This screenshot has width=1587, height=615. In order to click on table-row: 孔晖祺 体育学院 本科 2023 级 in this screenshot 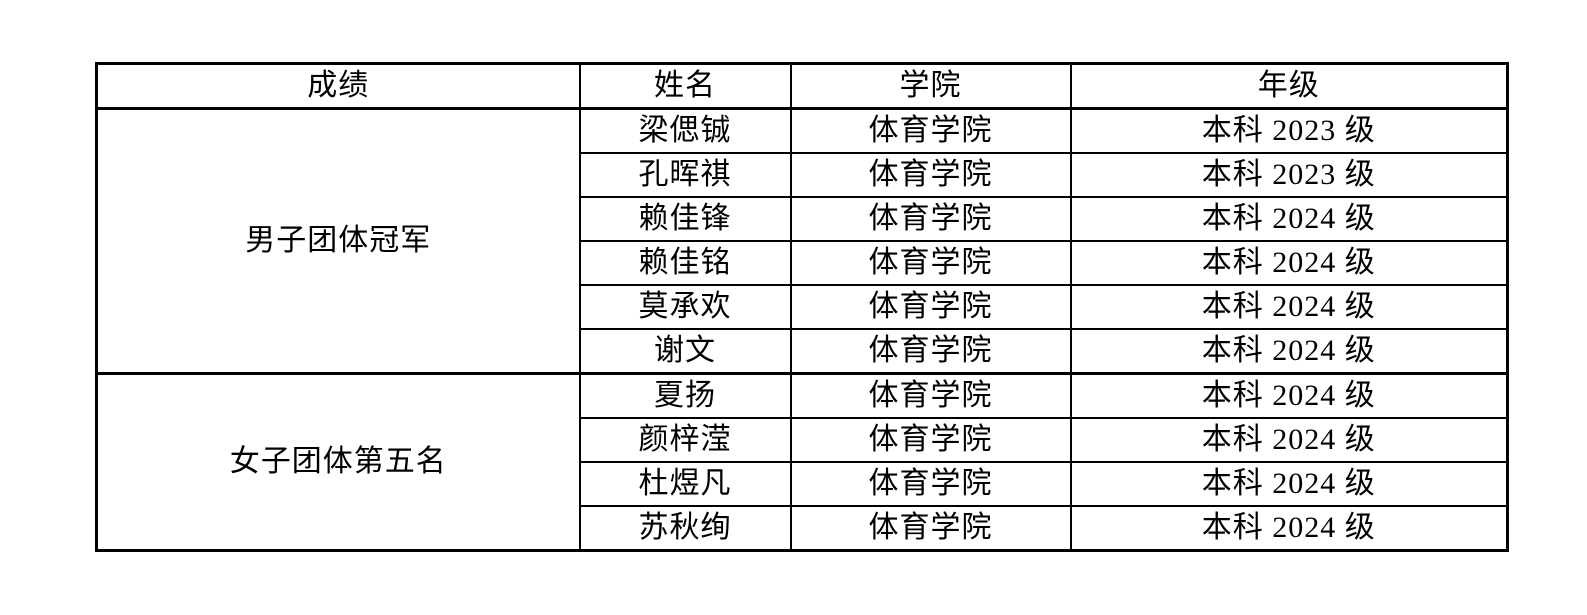, I will do `click(803, 175)`.